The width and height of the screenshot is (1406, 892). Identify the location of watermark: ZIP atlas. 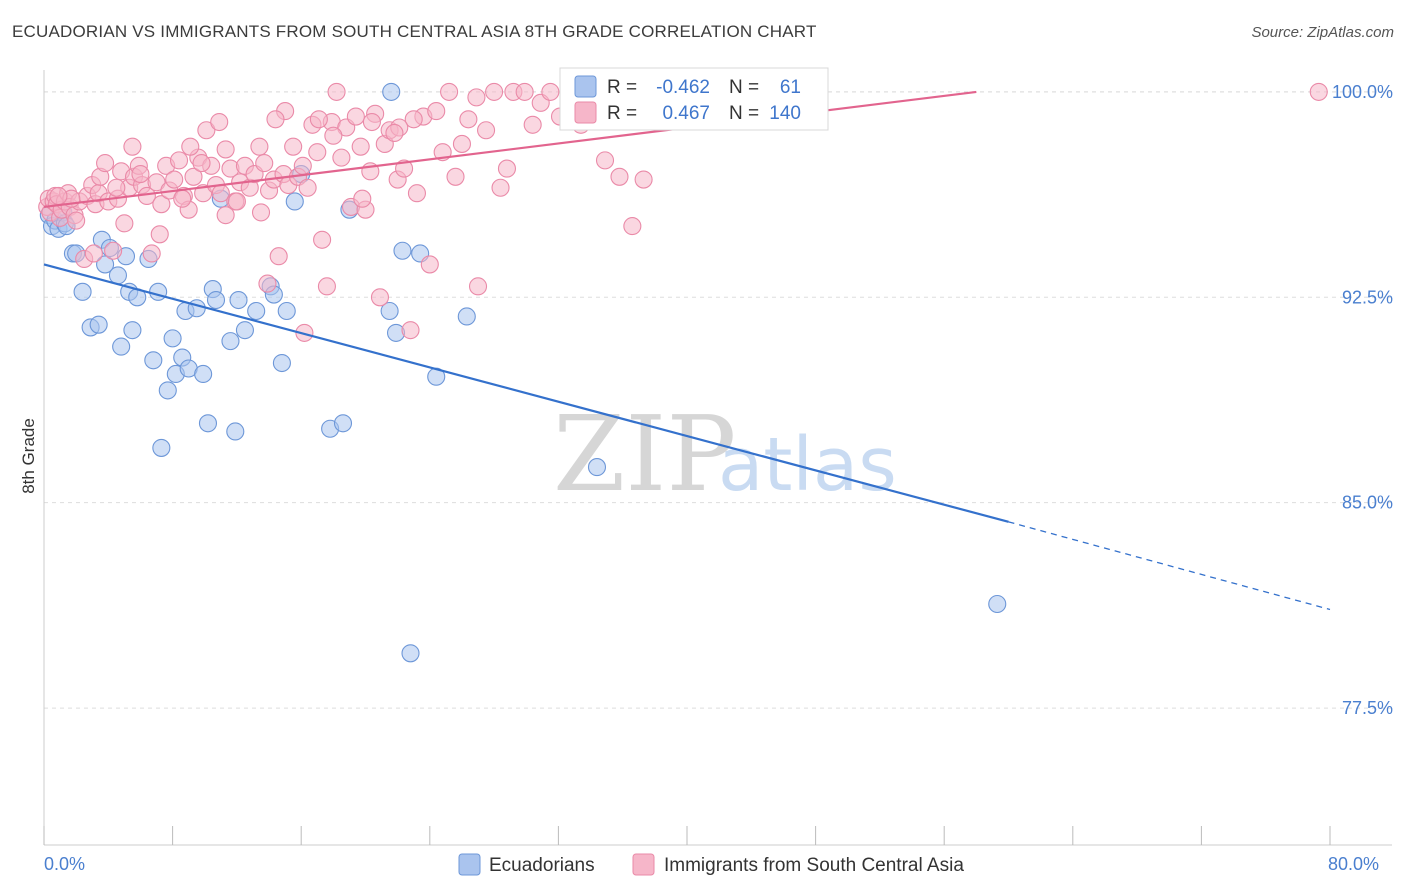
(725, 454).